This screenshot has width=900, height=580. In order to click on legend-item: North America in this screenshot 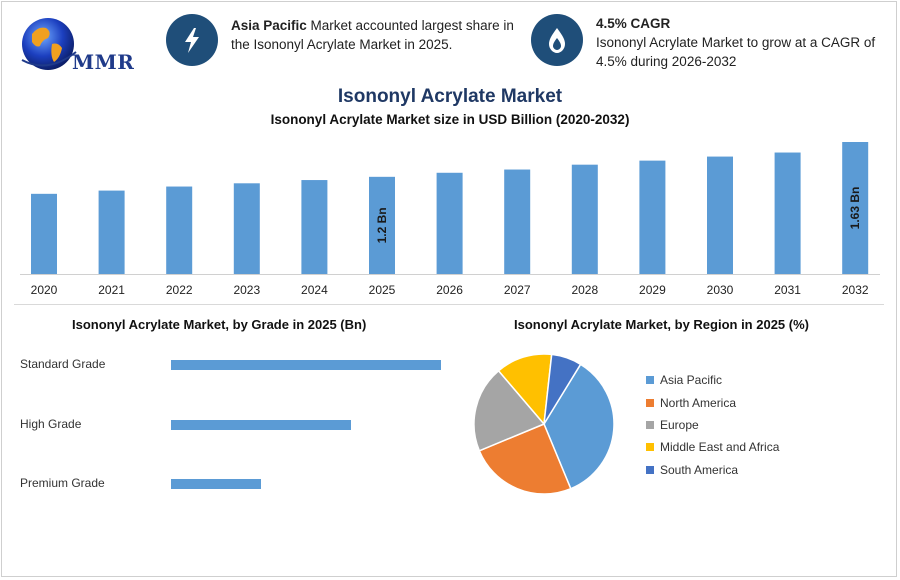, I will do `click(691, 403)`.